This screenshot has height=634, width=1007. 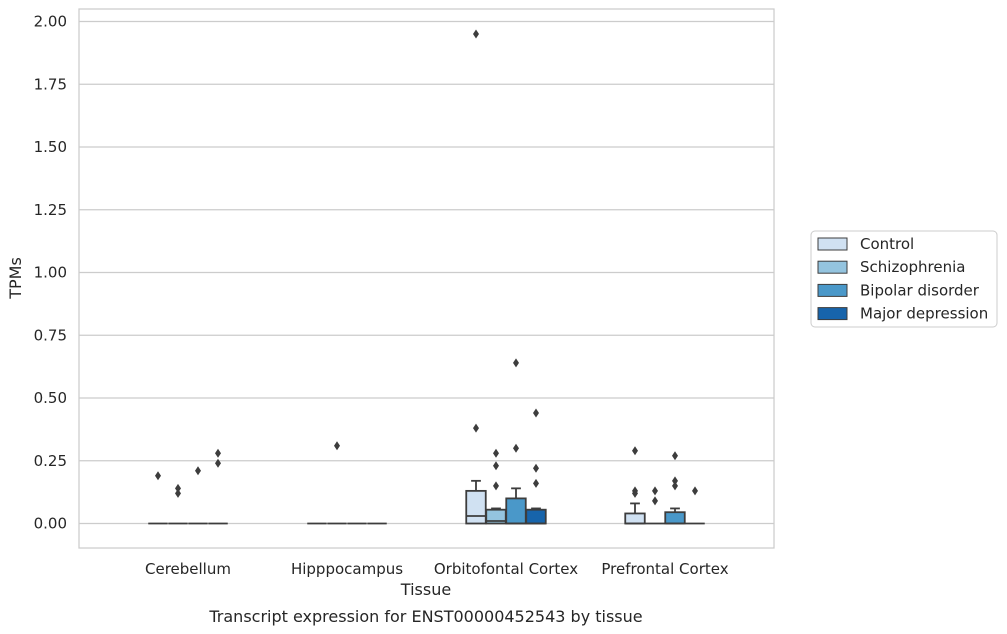 I want to click on y-tick-label: 0.00, so click(x=50, y=524).